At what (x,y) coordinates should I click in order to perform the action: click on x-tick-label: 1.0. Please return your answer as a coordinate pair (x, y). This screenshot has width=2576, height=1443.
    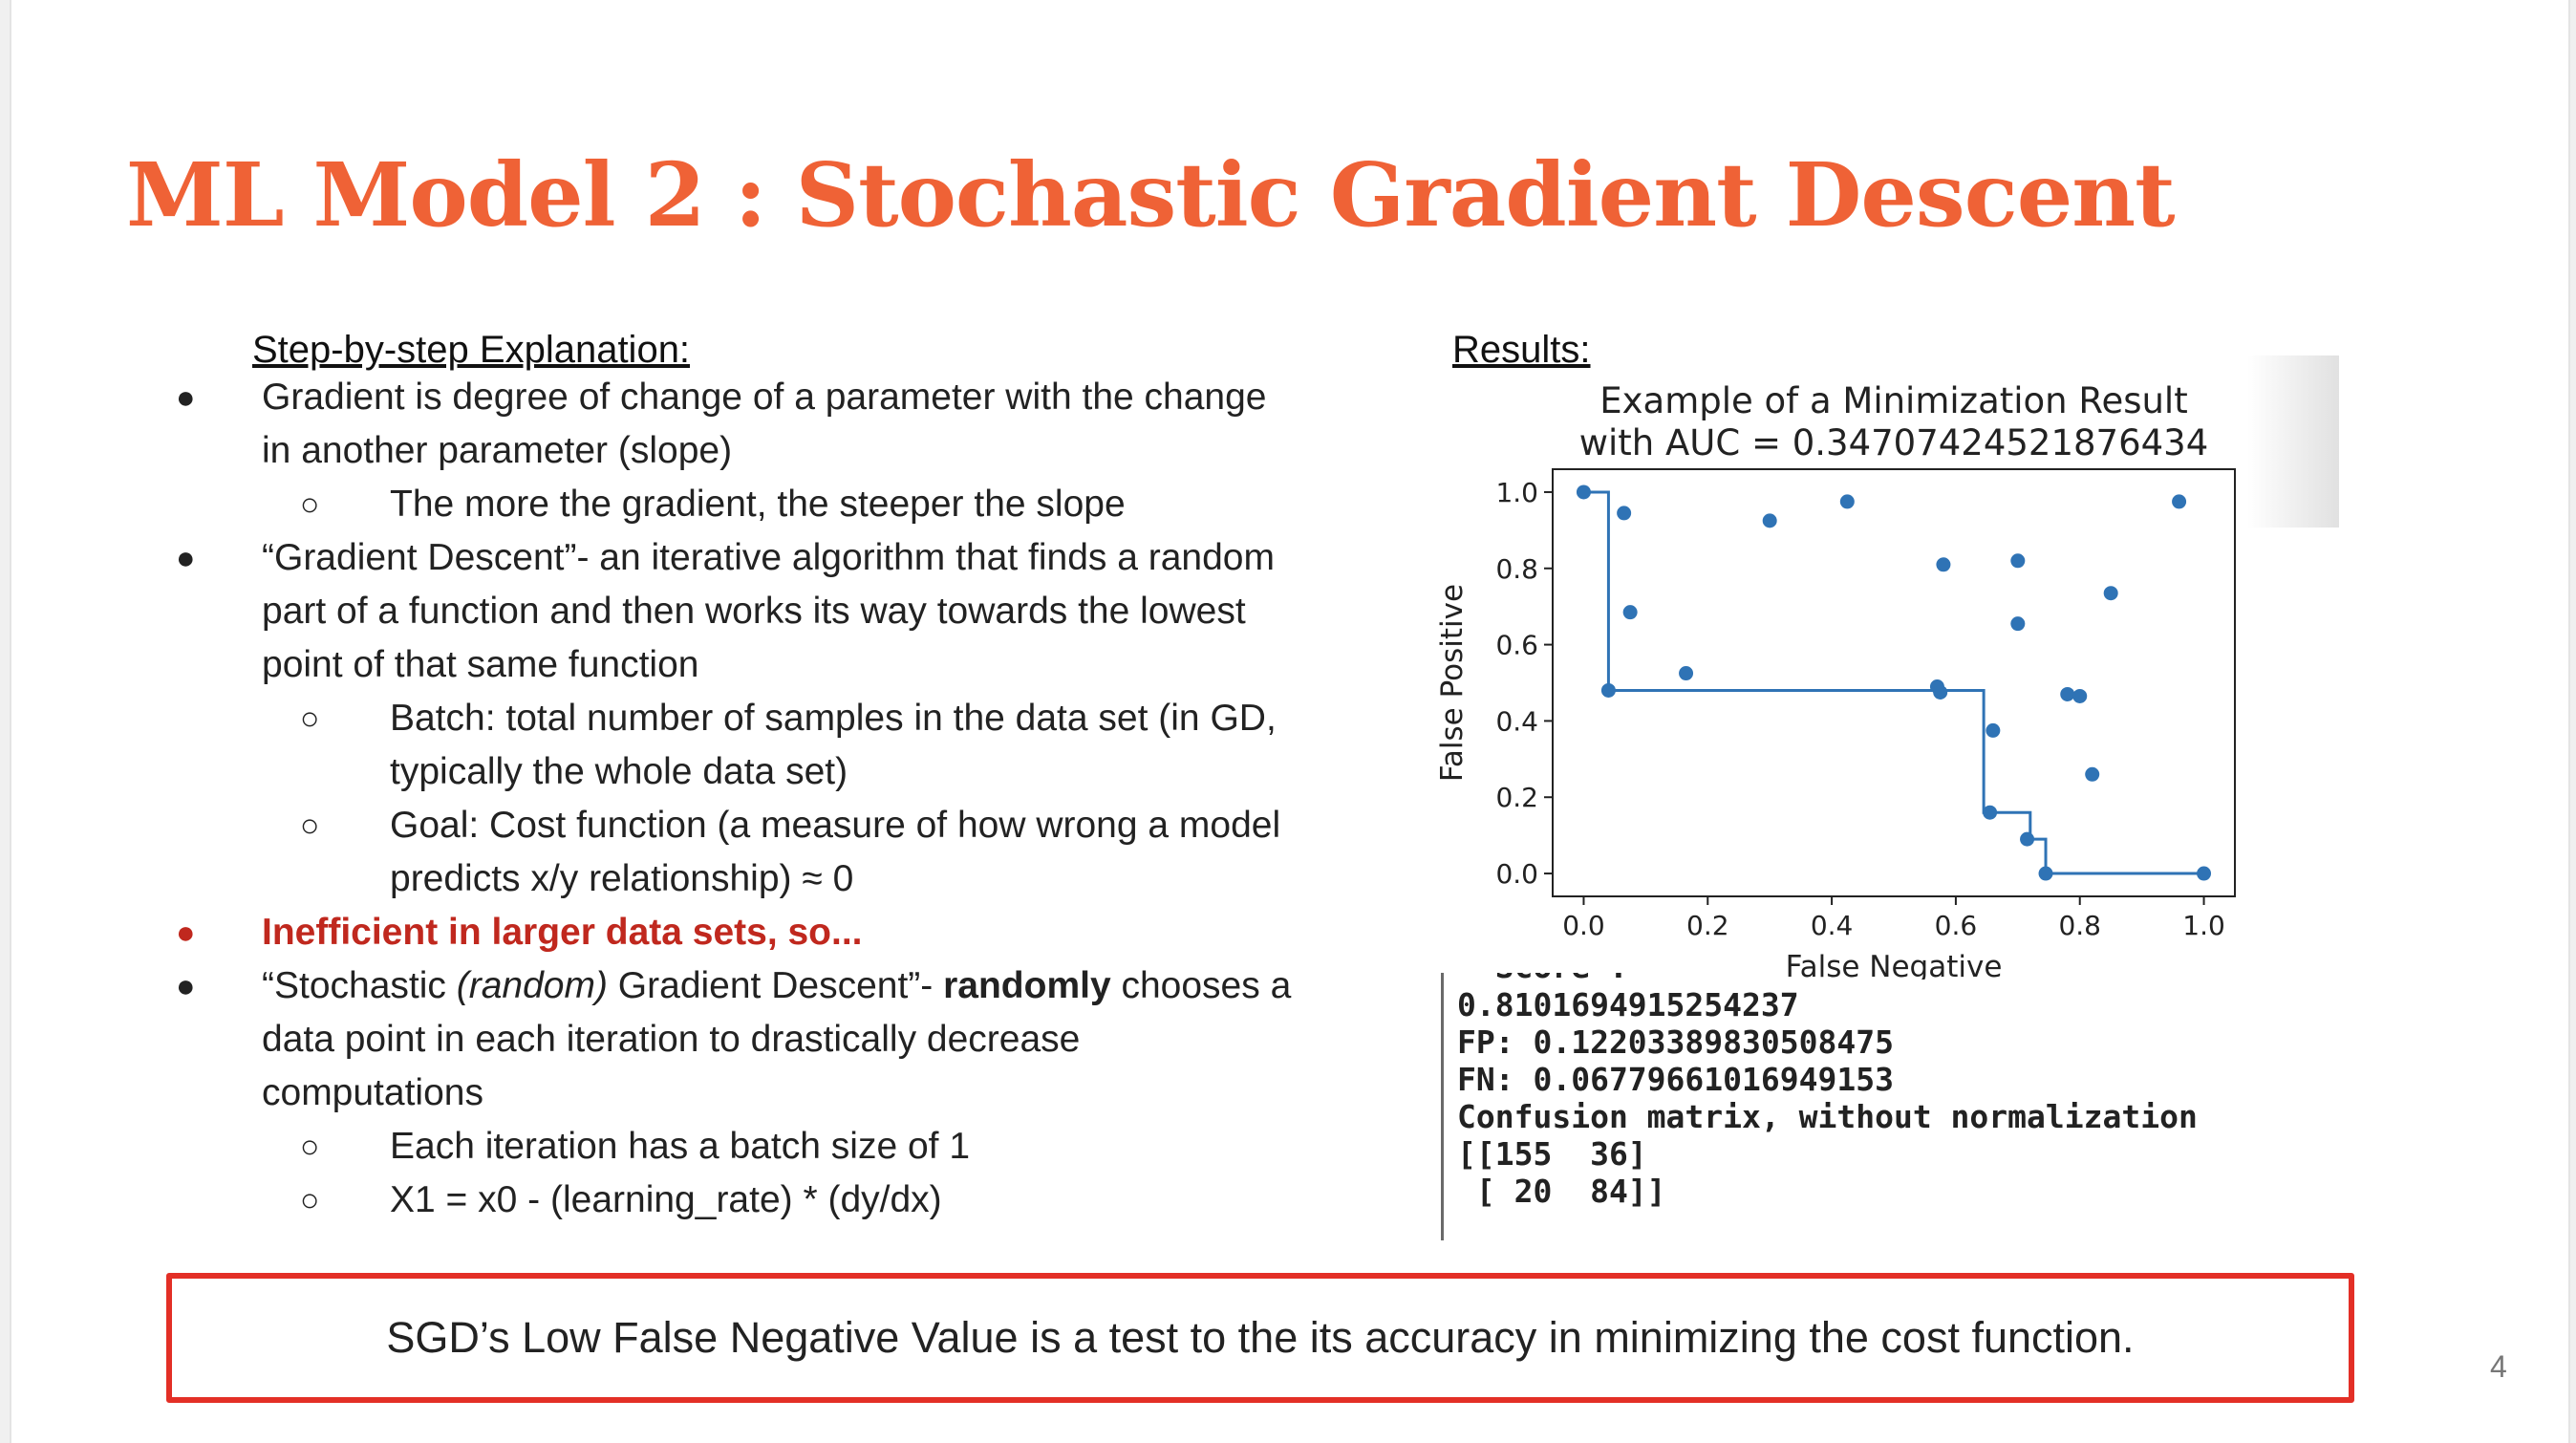
    Looking at the image, I should click on (2203, 925).